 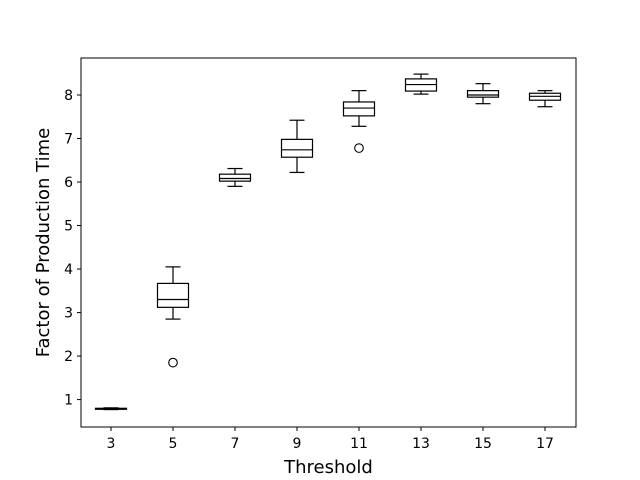 What do you see at coordinates (68, 270) in the screenshot?
I see `y-tick-label: 4` at bounding box center [68, 270].